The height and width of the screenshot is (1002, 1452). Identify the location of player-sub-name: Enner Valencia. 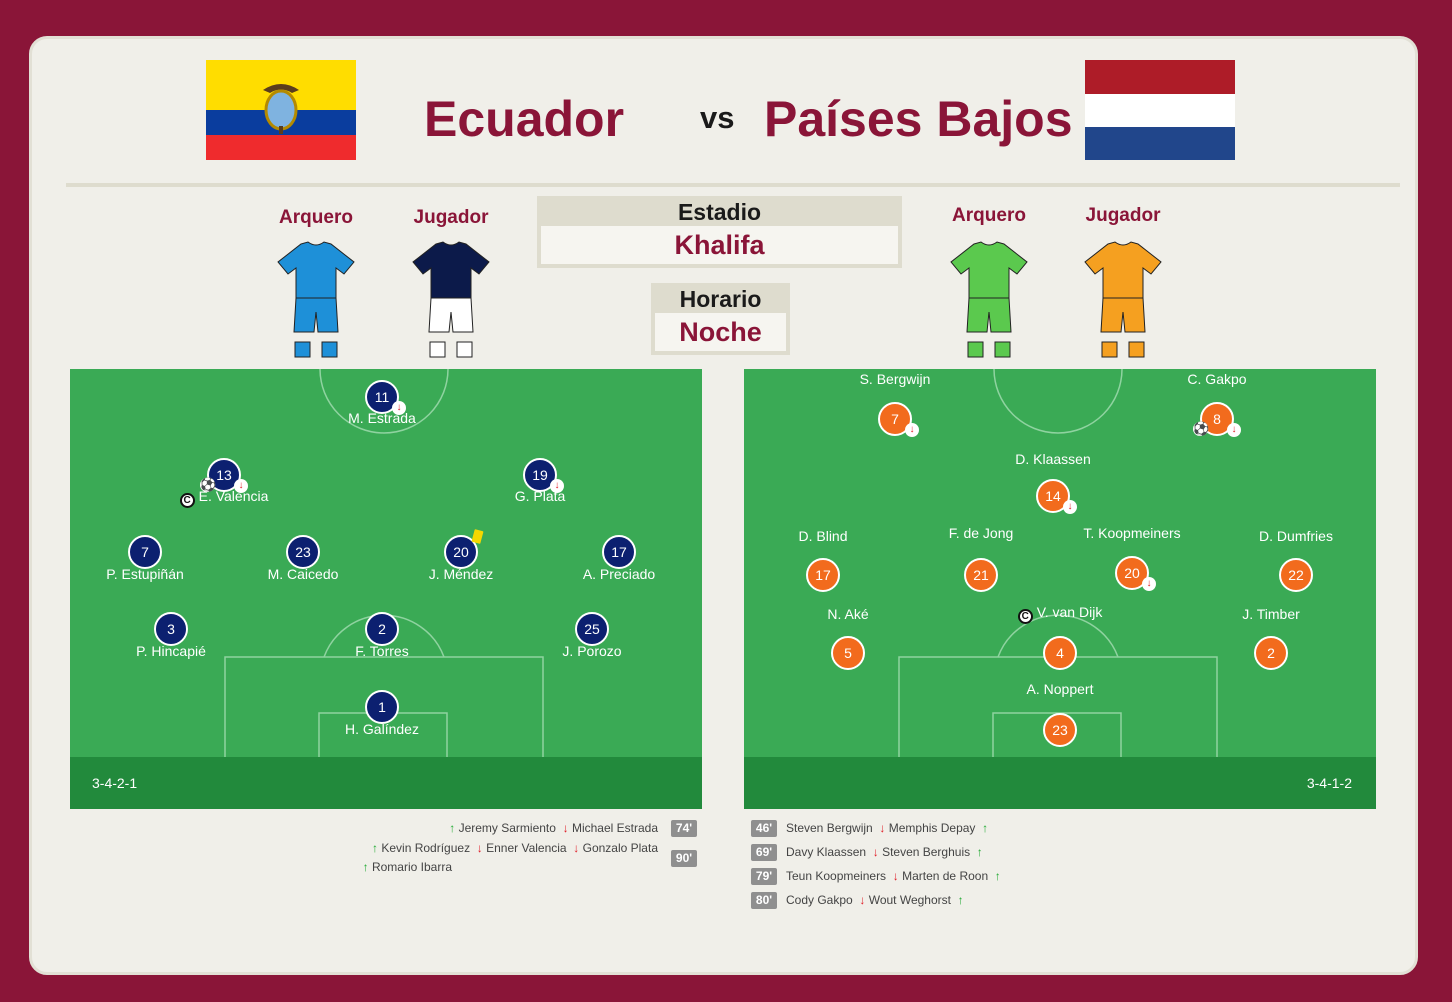
(526, 848).